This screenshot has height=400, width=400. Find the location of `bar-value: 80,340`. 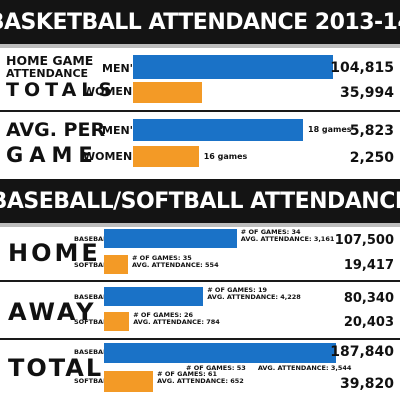

bar-value: 80,340 is located at coordinates (368, 298).